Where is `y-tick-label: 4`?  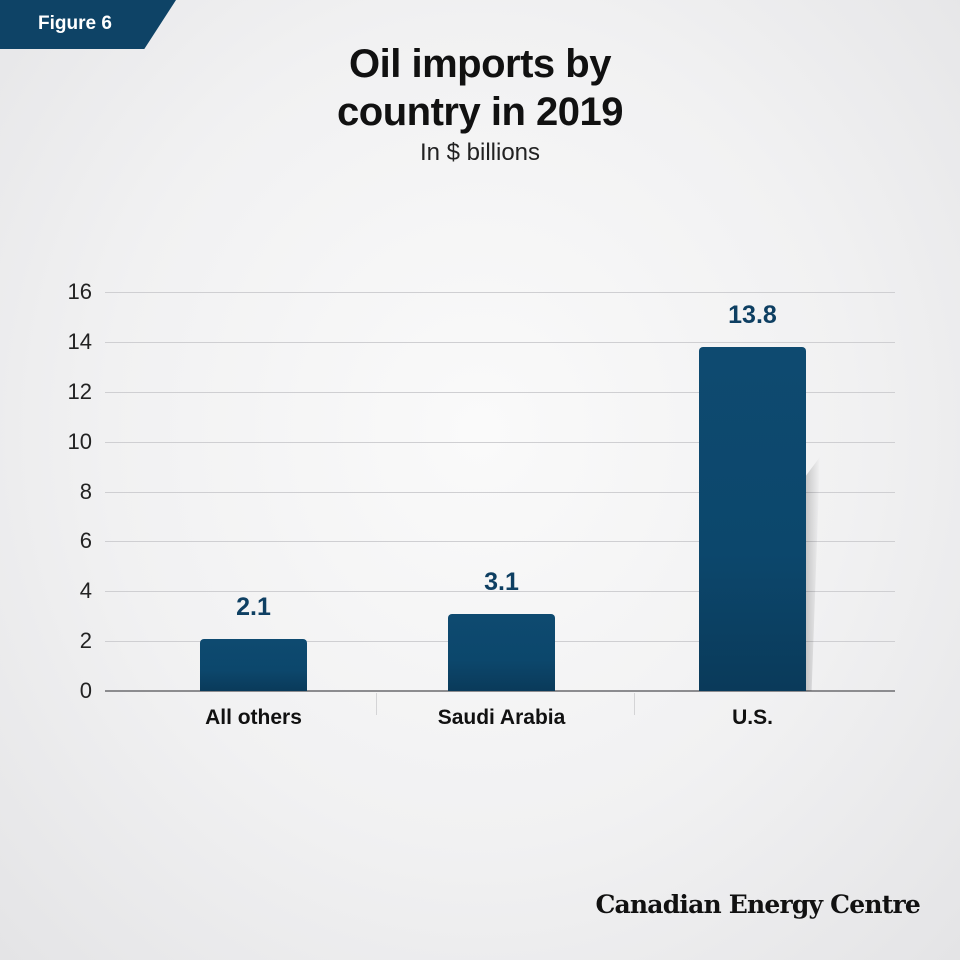 y-tick-label: 4 is located at coordinates (85, 591).